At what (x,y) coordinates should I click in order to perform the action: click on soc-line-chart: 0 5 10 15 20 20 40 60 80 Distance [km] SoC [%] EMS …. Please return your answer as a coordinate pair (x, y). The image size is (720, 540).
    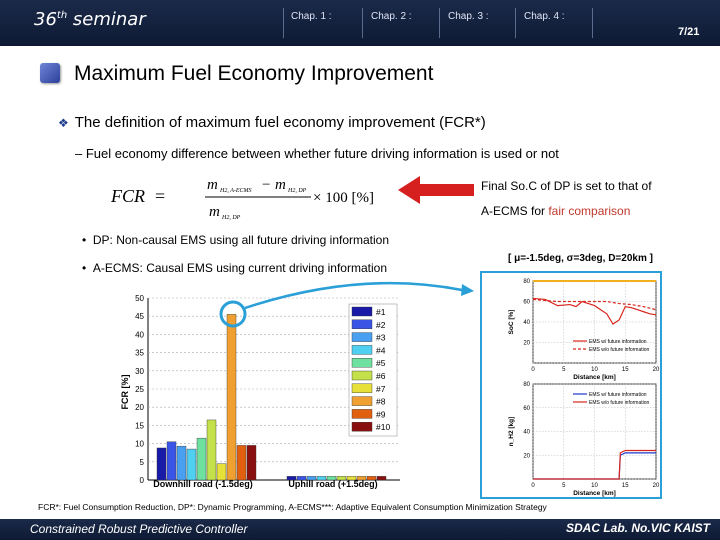
    Looking at the image, I should click on (584, 330).